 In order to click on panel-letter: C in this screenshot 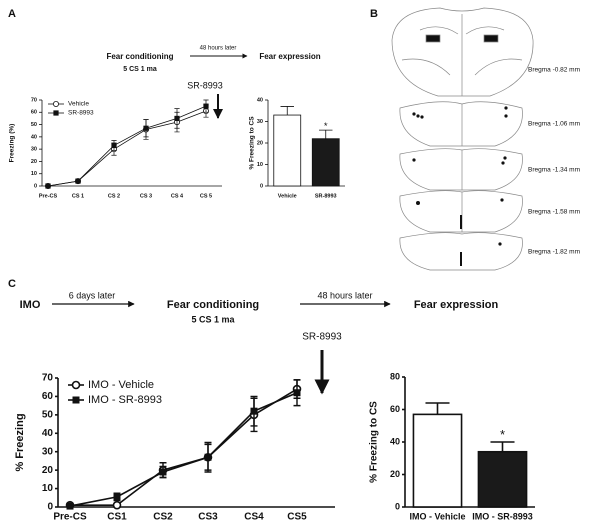, I will do `click(12, 284)`.